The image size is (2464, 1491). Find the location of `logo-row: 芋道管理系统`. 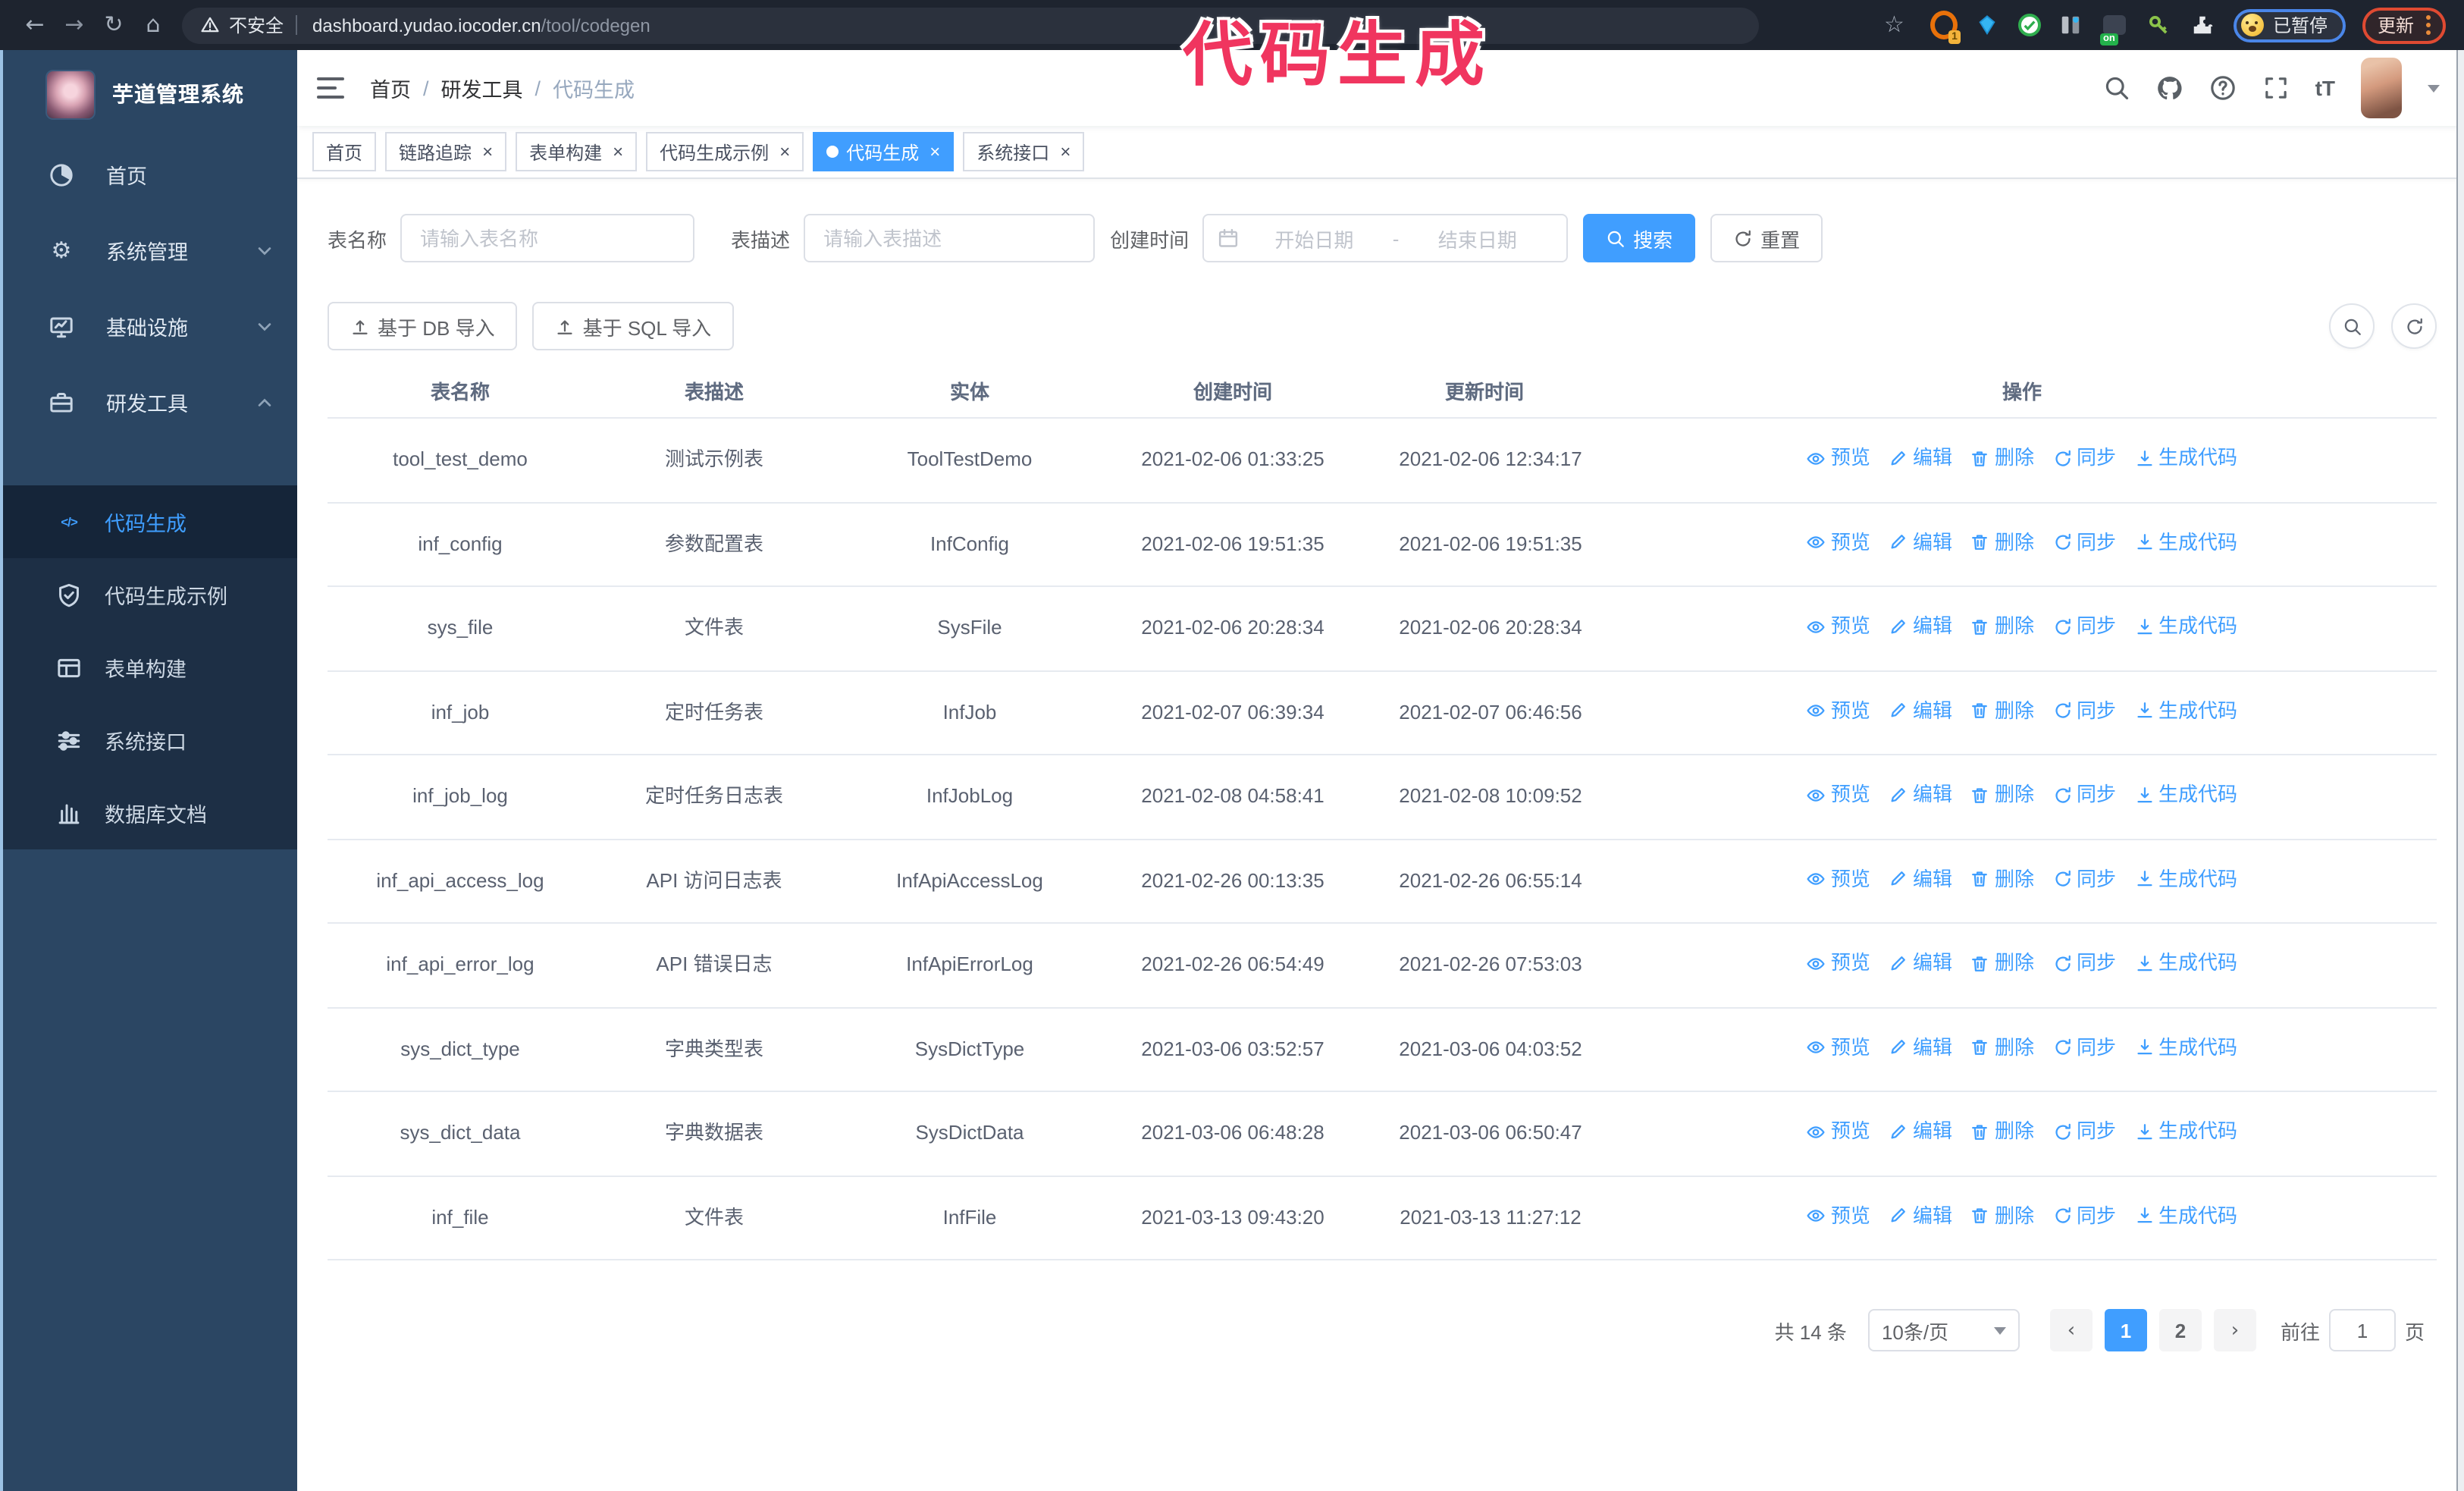

logo-row: 芋道管理系统 is located at coordinates (148, 86).